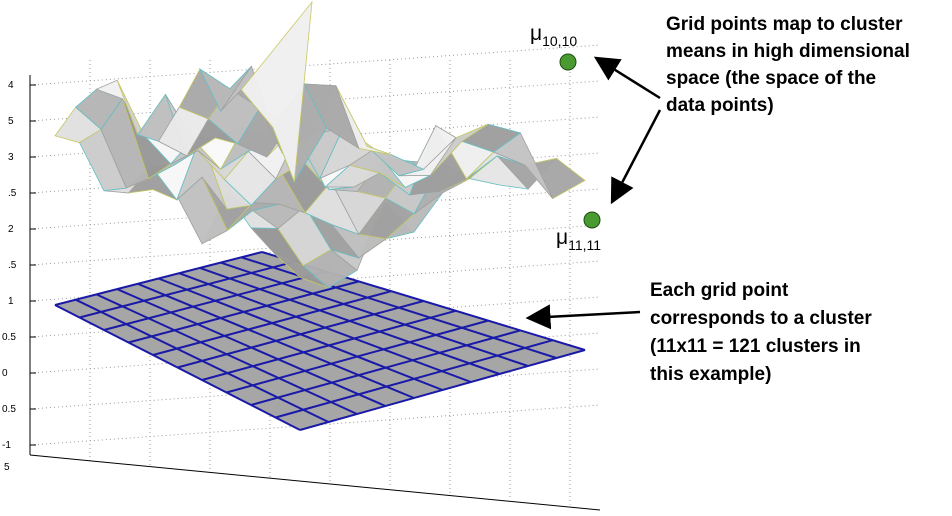 The image size is (952, 516). I want to click on annotation-line: means in high dimensional, so click(788, 51).